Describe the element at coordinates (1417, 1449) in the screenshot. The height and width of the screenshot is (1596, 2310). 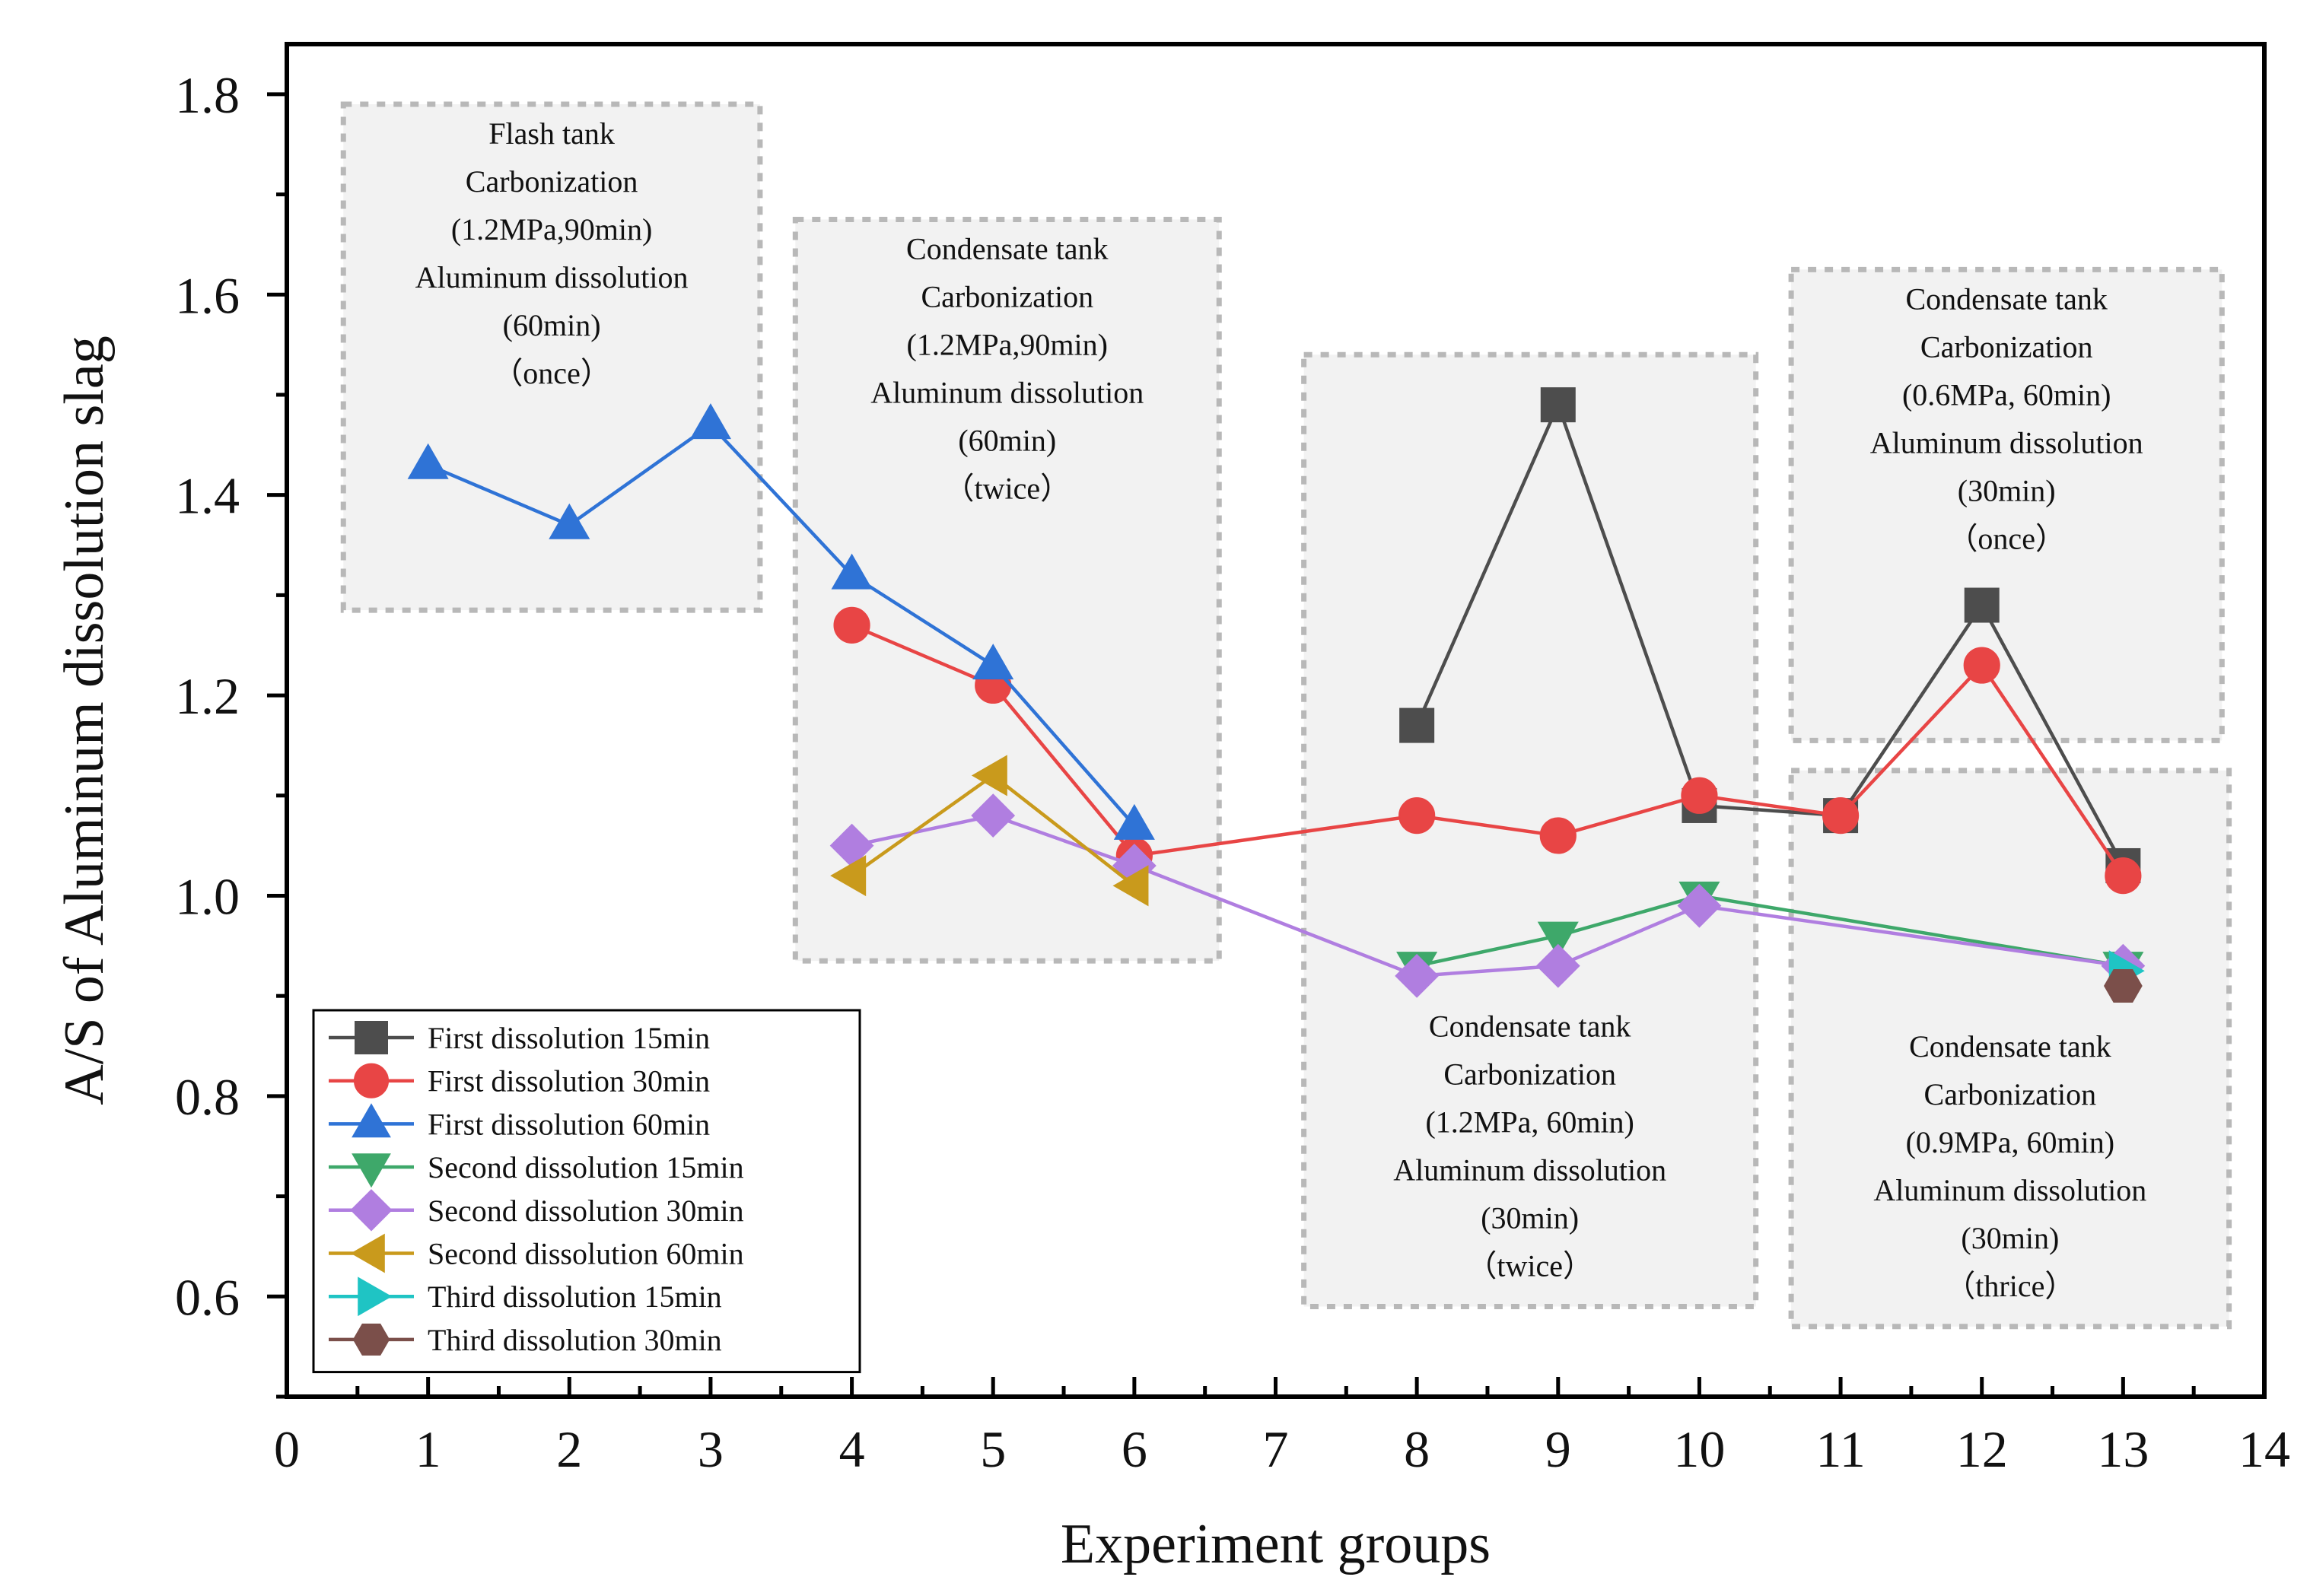
I see `x-tick-label: 8` at that location.